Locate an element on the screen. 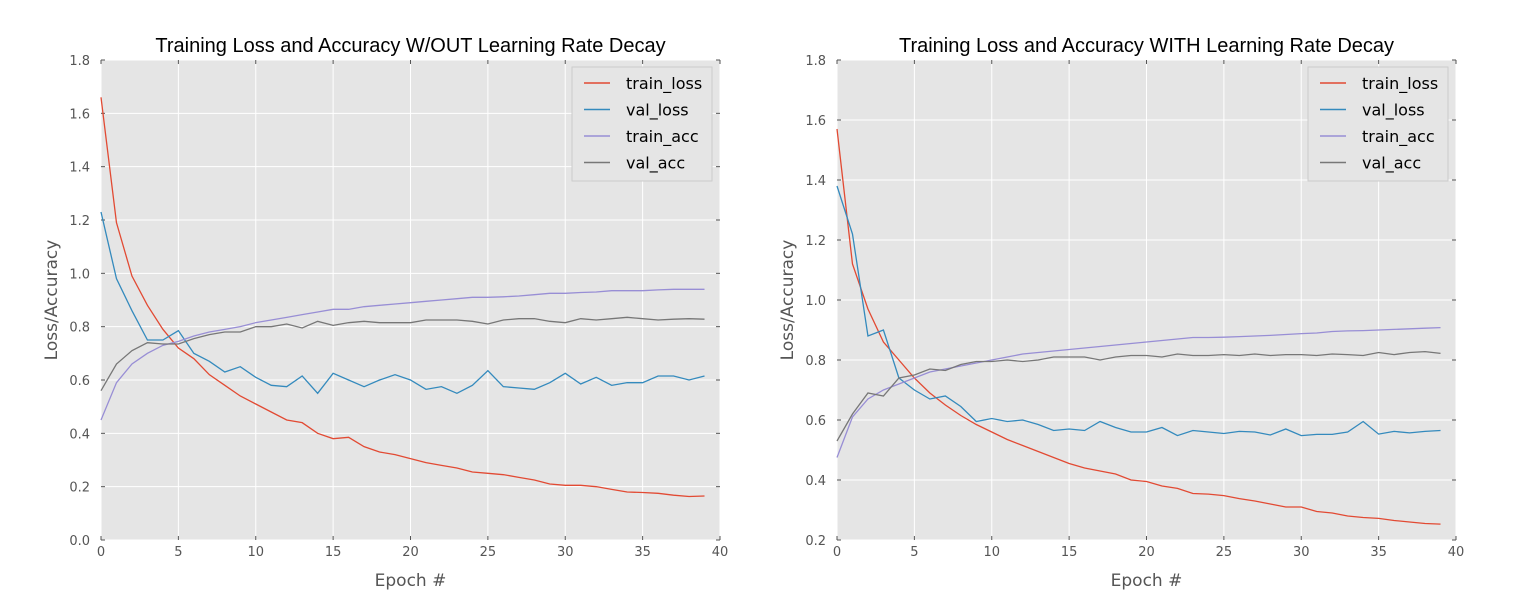 Image resolution: width=1536 pixels, height=600 pixels. series-line-val_loss is located at coordinates (402, 303).